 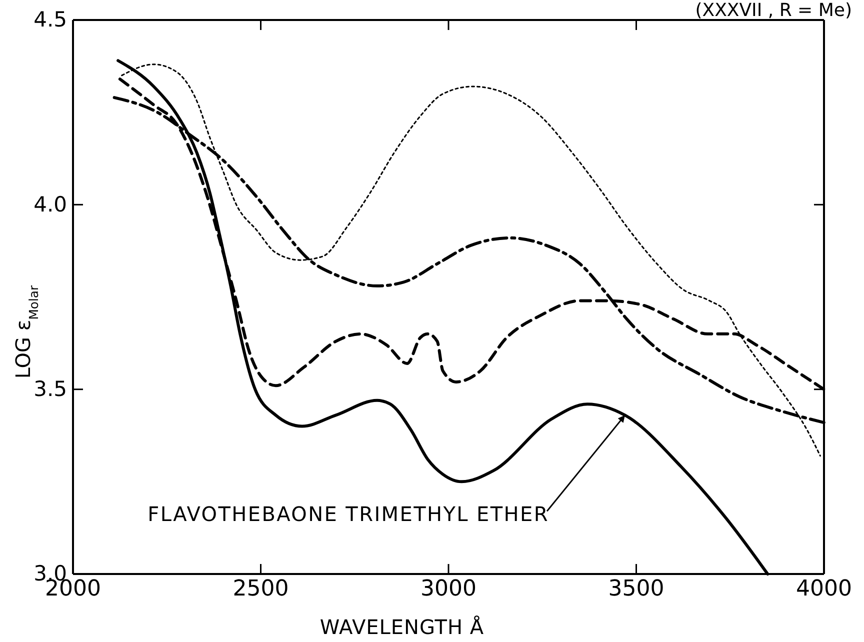 I want to click on y-tick-label: 4.0, so click(x=50, y=204).